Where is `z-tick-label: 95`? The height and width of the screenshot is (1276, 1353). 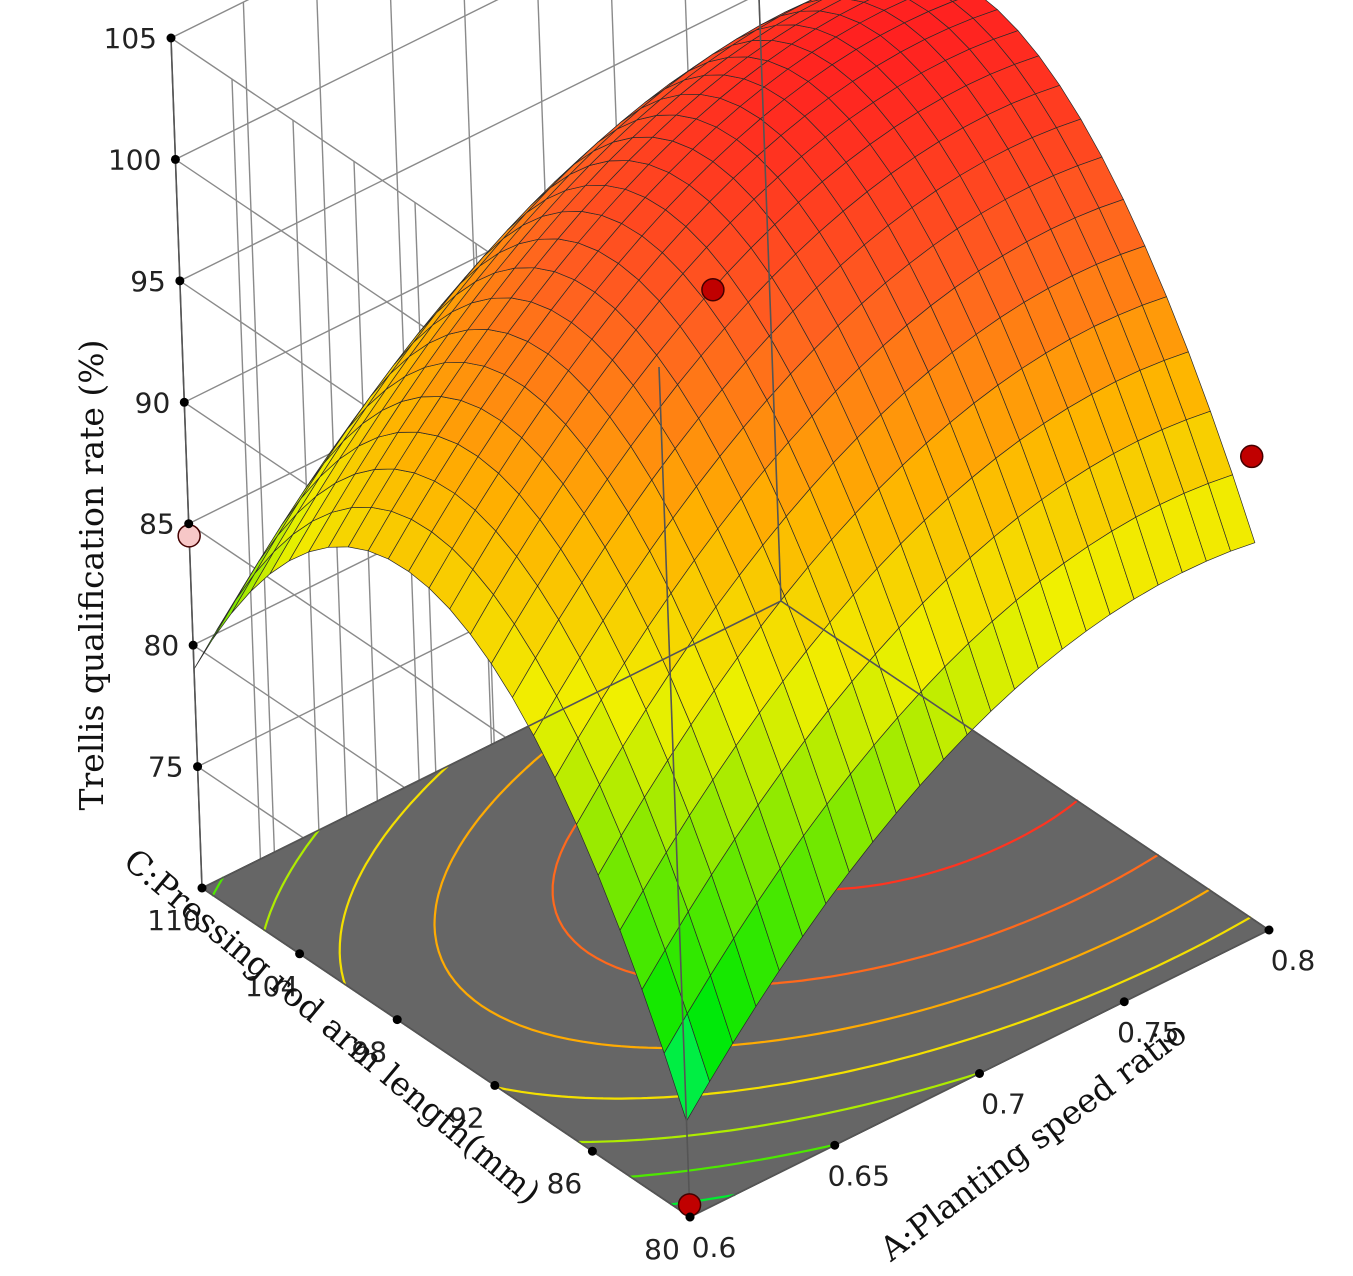
z-tick-label: 95 is located at coordinates (148, 281).